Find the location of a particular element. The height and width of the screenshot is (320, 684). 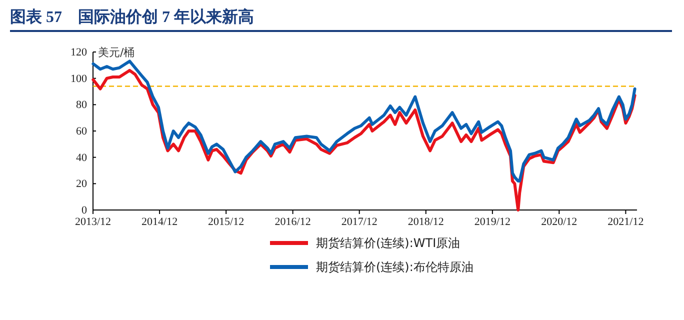

legend-label: 期货结算价(连续):布伦特原油 is located at coordinates (395, 267).